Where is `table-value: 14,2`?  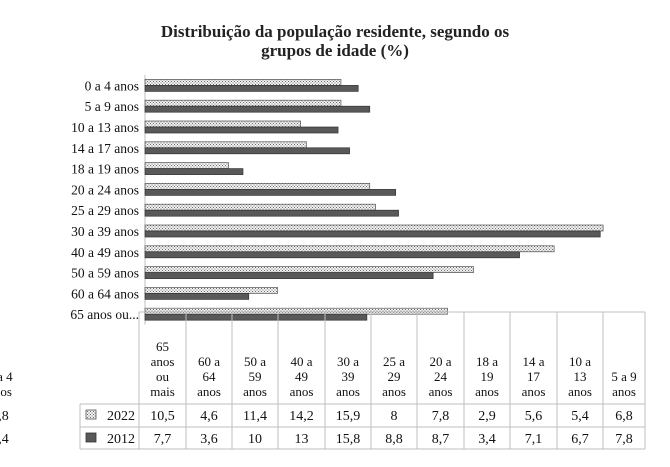 table-value: 14,2 is located at coordinates (301, 416).